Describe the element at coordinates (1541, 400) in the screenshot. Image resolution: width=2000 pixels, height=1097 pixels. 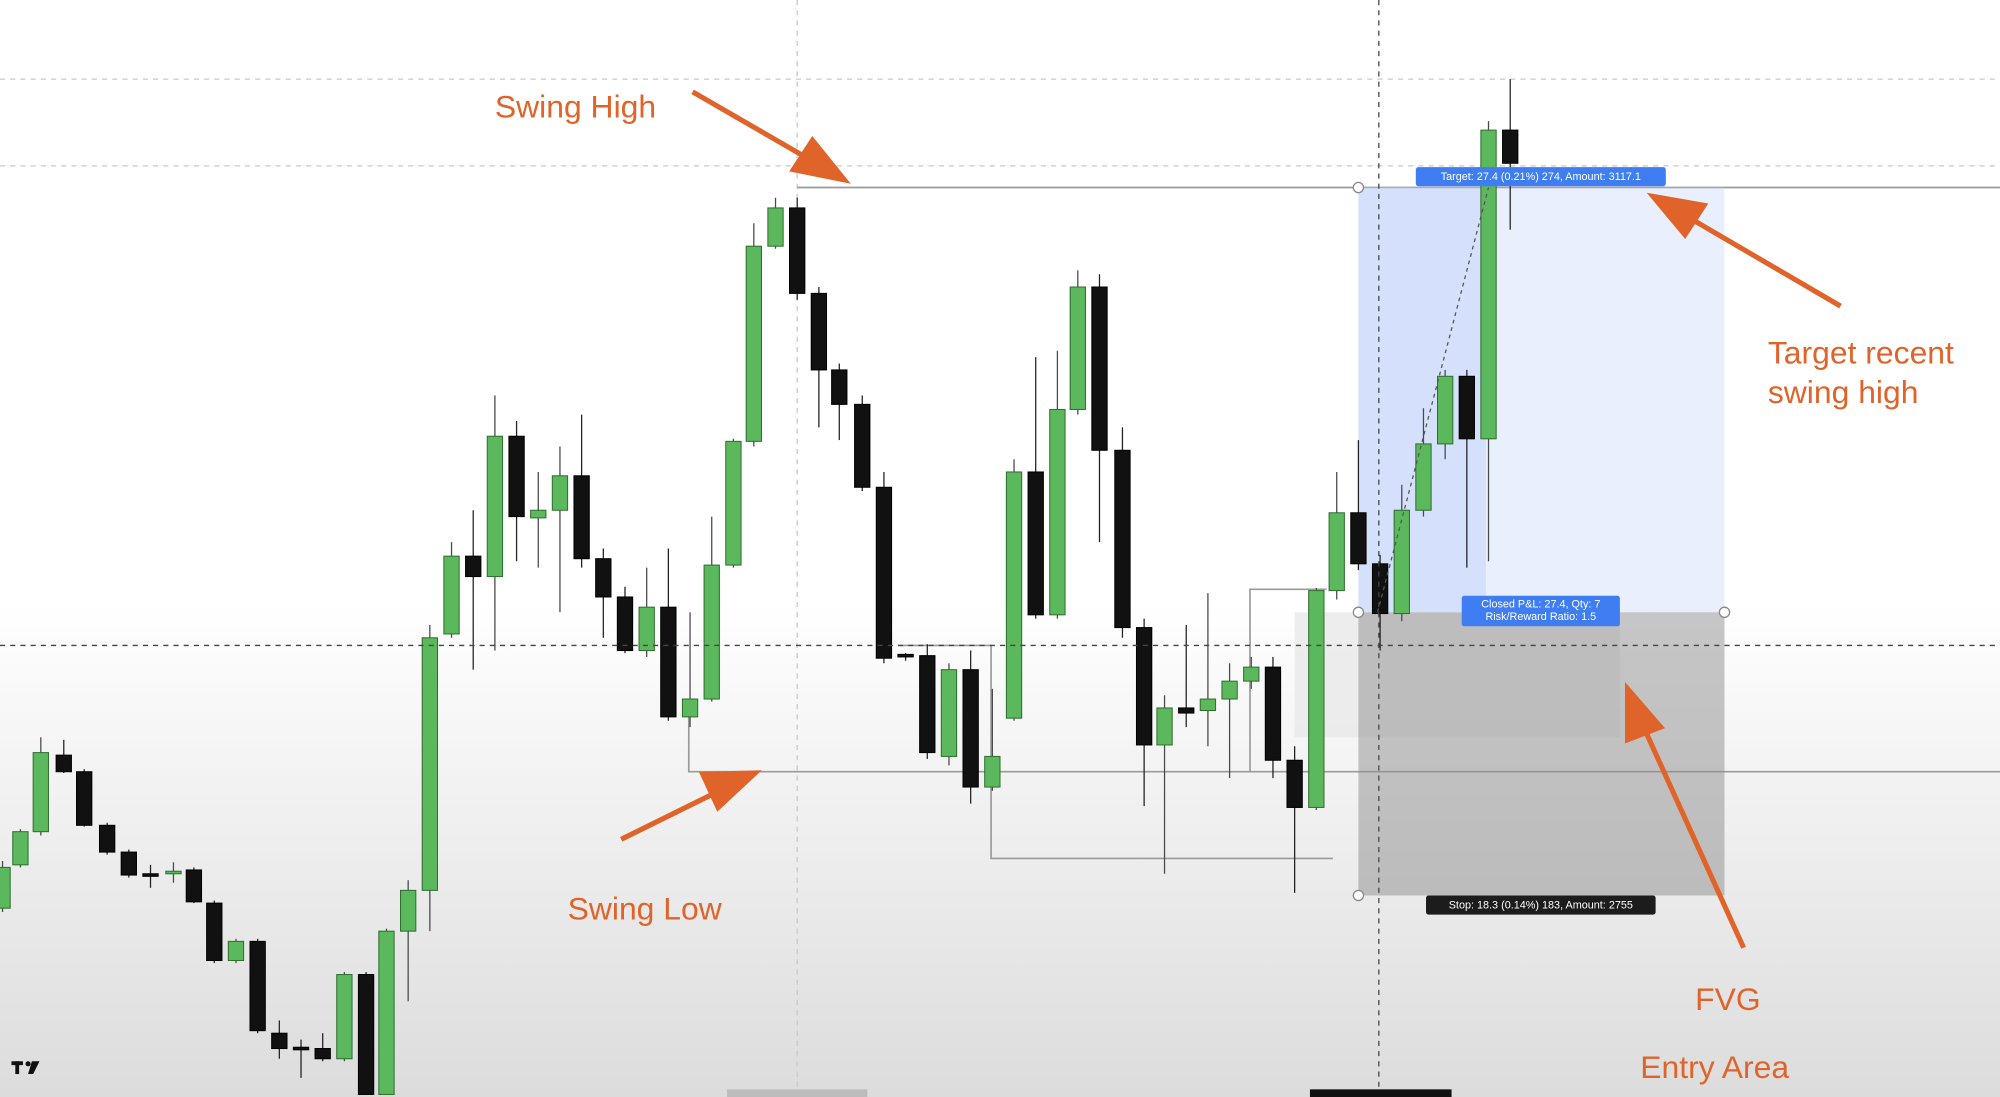
I see `target-zone` at that location.